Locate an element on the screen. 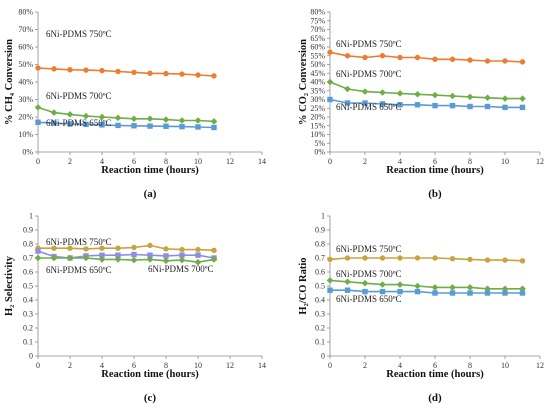 The image size is (550, 414). x-axis-label: Reaction time (hours) is located at coordinates (150, 170).